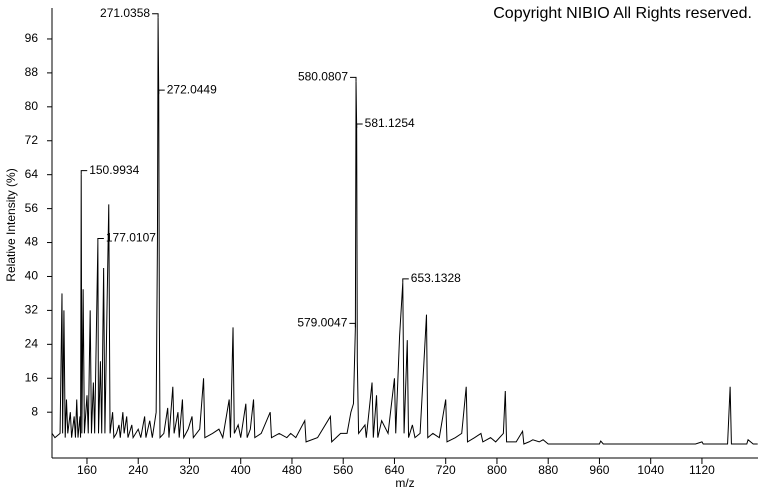  I want to click on y-tick-label: 24, so click(32, 344).